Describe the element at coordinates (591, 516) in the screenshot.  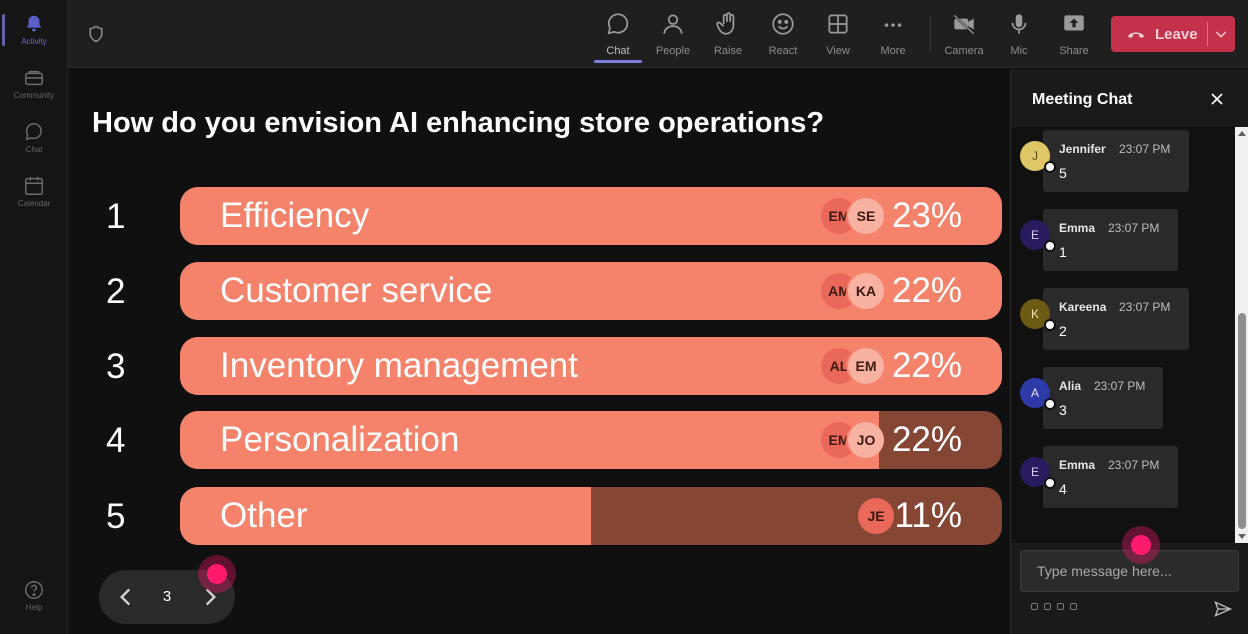
I see `poll-option-bar: Other JE 11%` at that location.